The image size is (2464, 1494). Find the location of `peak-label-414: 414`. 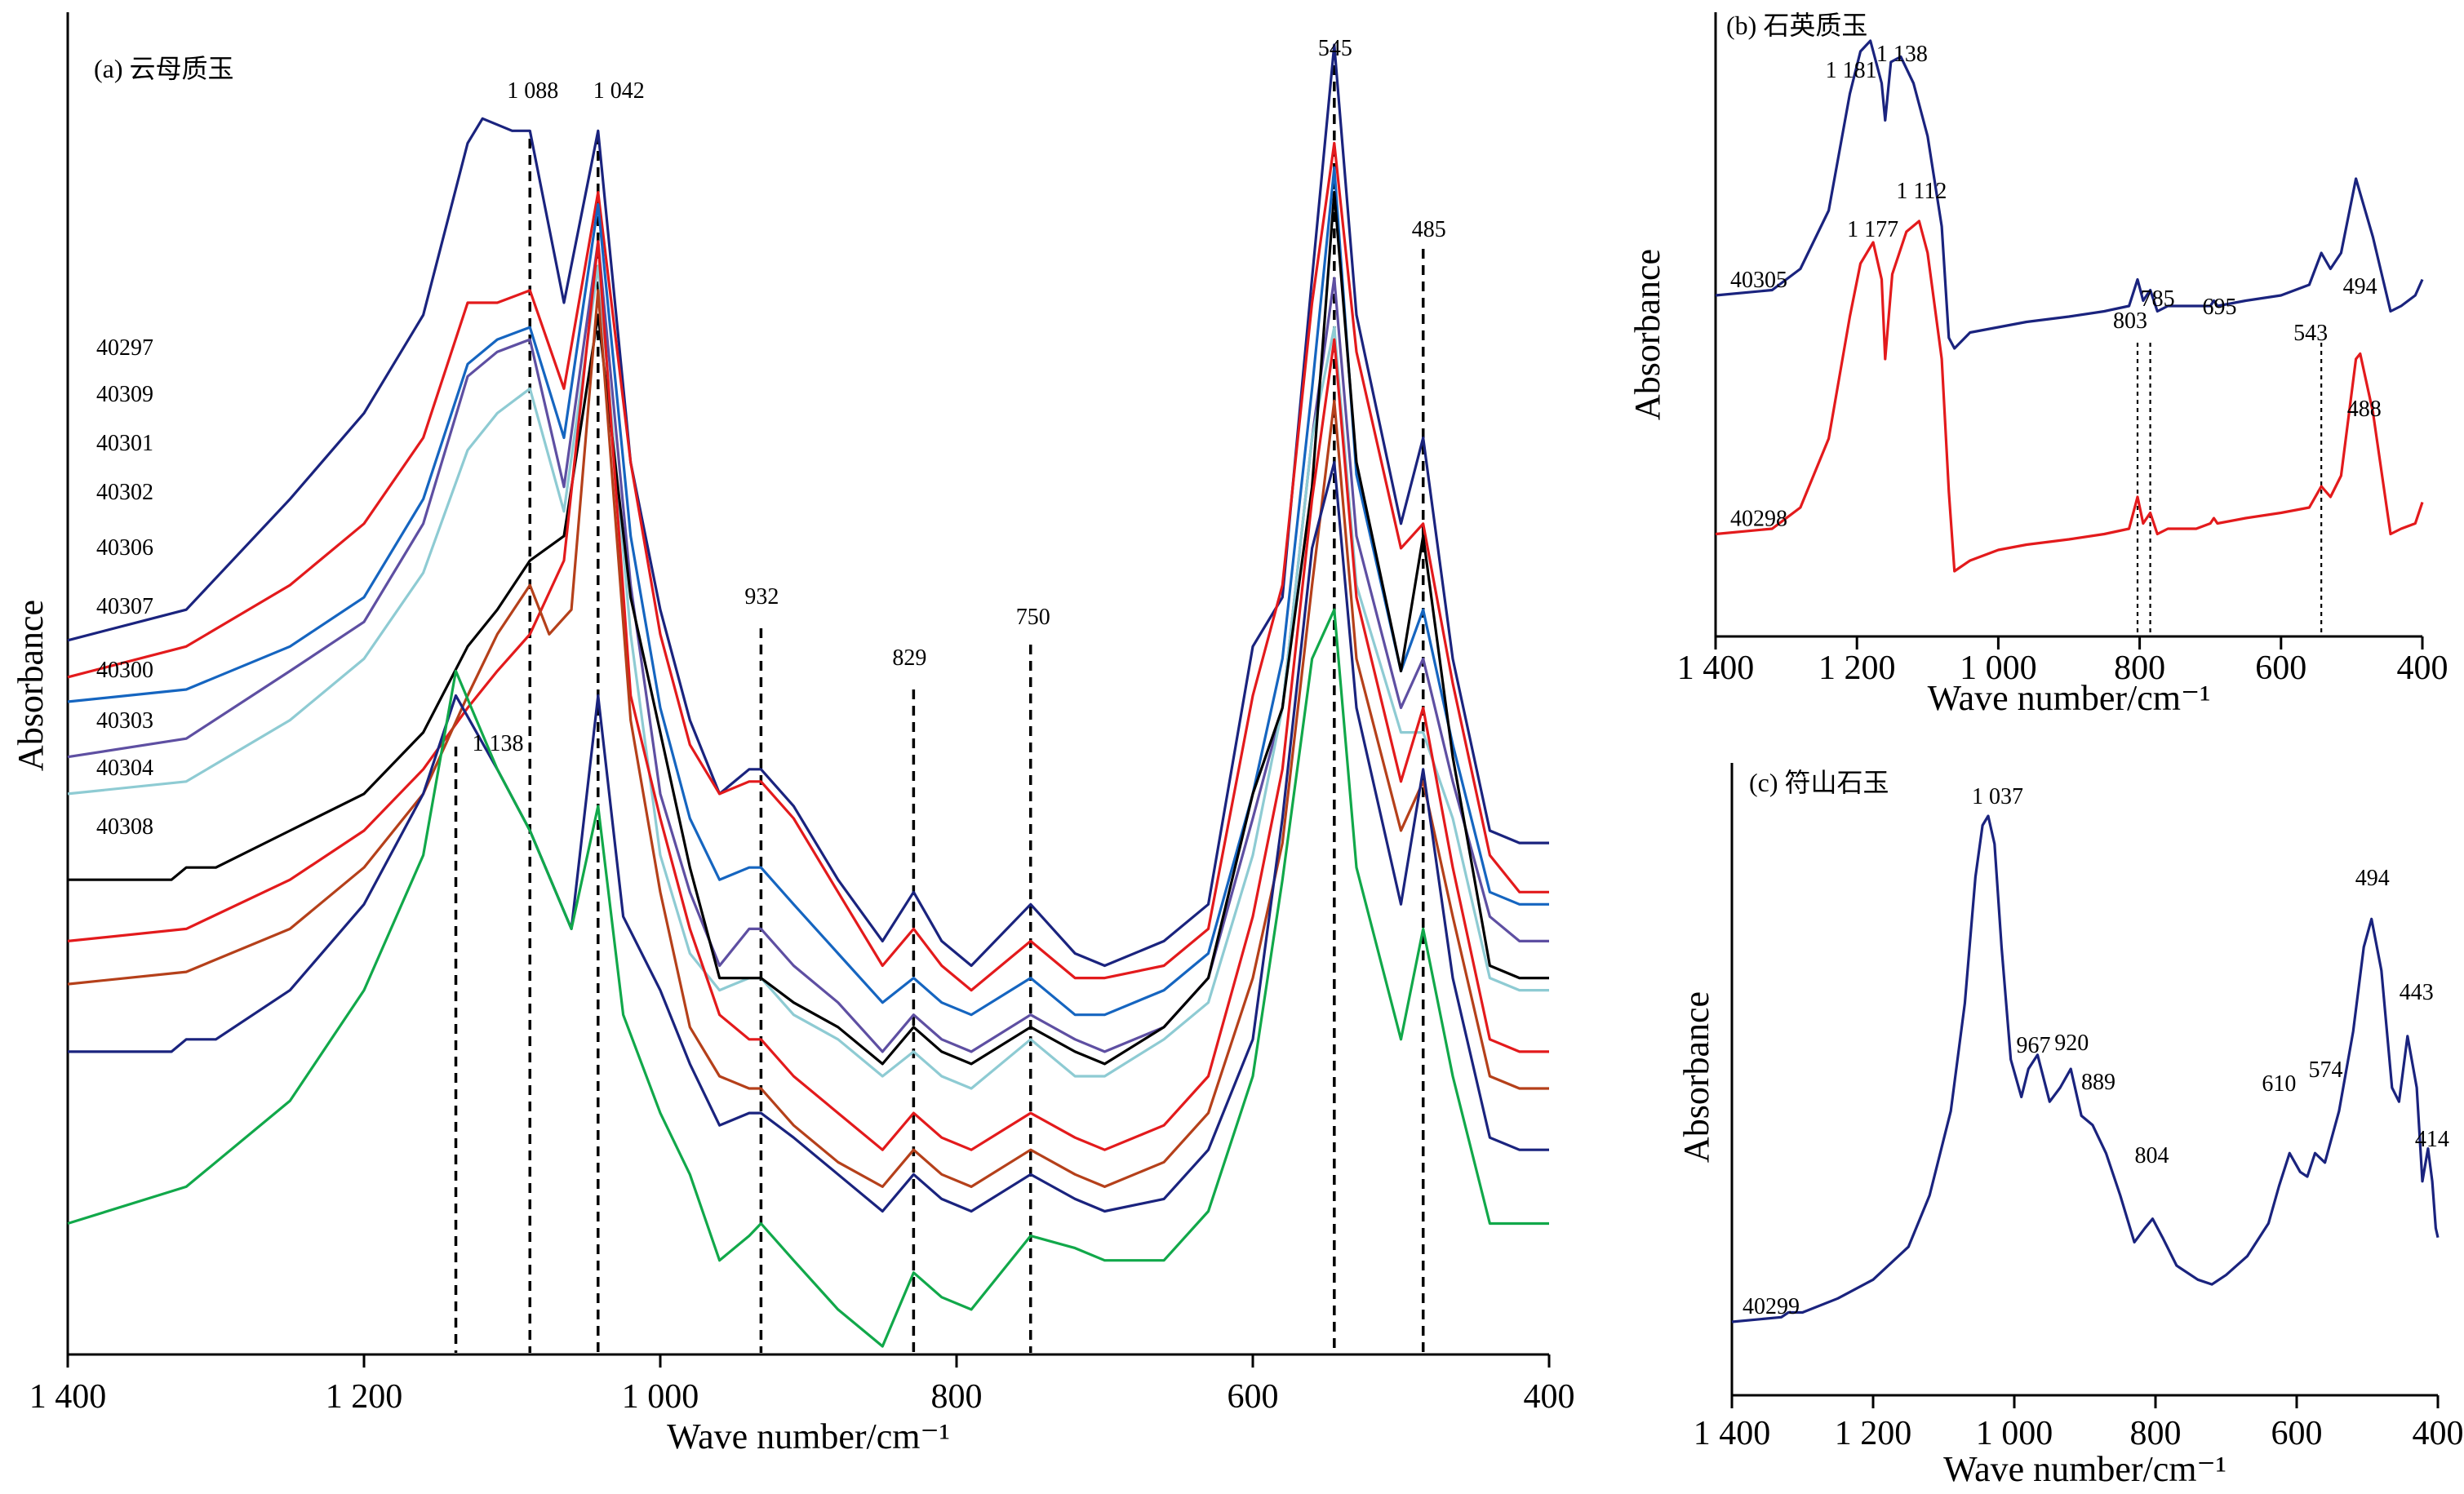

peak-label-414: 414 is located at coordinates (2432, 1139).